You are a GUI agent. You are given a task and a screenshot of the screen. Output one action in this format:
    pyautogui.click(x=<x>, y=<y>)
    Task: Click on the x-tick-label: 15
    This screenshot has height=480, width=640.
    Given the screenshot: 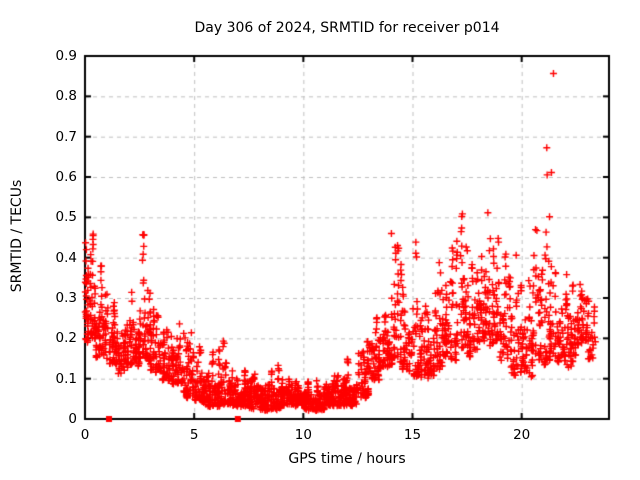 What is the action you would take?
    pyautogui.click(x=412, y=435)
    